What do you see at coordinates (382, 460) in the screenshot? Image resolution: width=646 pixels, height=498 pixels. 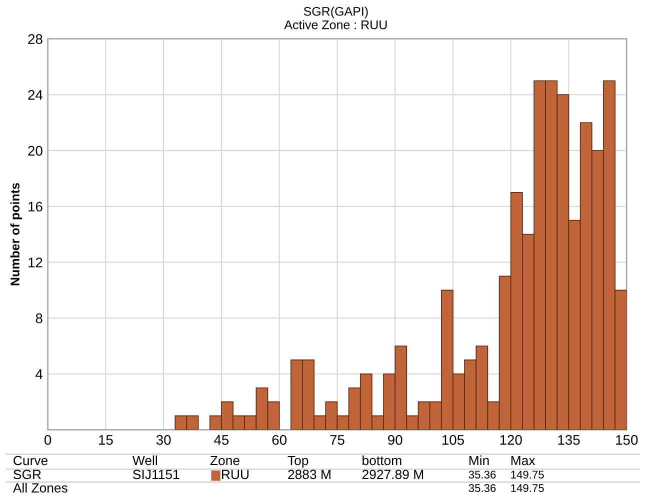 I see `text: bottom` at bounding box center [382, 460].